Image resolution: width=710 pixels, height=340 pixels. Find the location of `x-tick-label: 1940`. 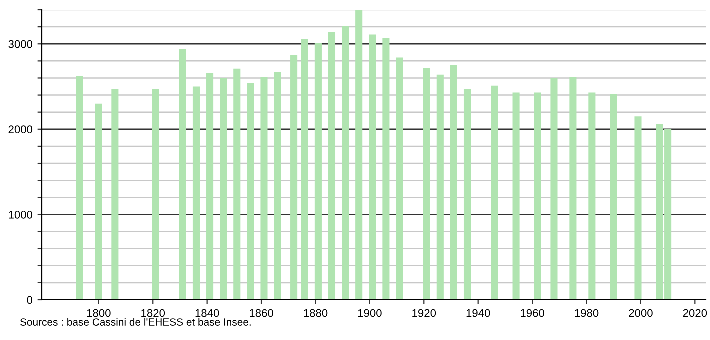

x-tick-label: 1940 is located at coordinates (478, 313).